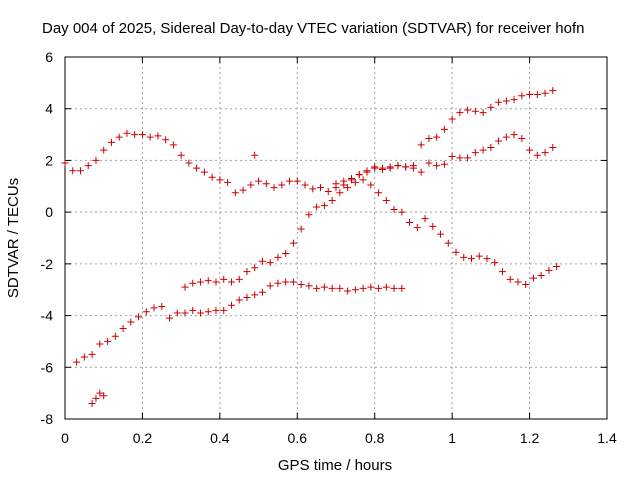 The width and height of the screenshot is (640, 480). I want to click on y-tick-label: -8, so click(47, 419).